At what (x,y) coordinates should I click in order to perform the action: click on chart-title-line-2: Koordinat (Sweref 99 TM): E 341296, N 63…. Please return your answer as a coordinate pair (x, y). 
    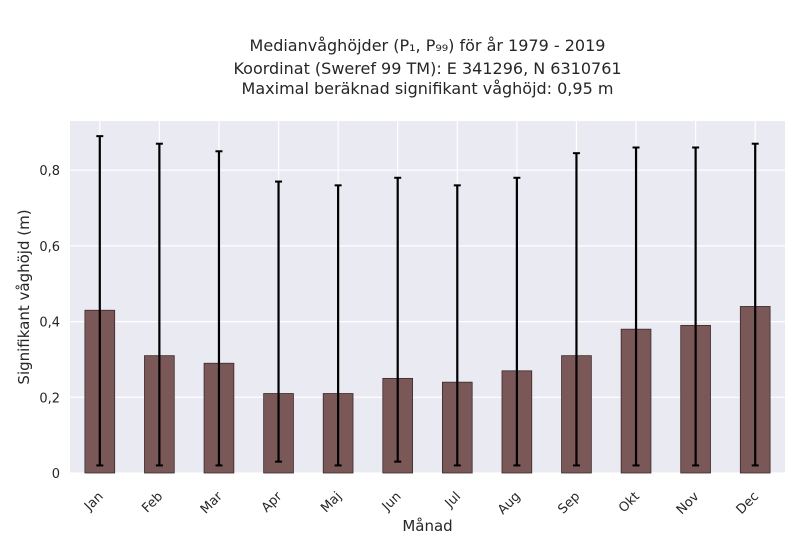
    Looking at the image, I should click on (427, 68).